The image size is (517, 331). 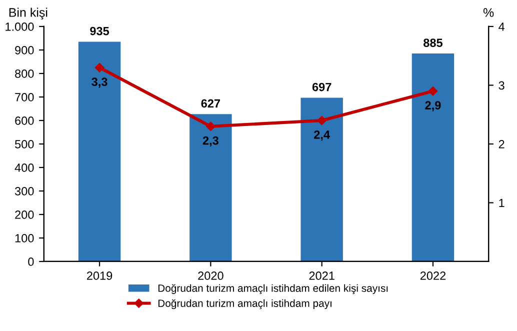 I want to click on y-axis-title: Bin kişi, so click(x=28, y=14).